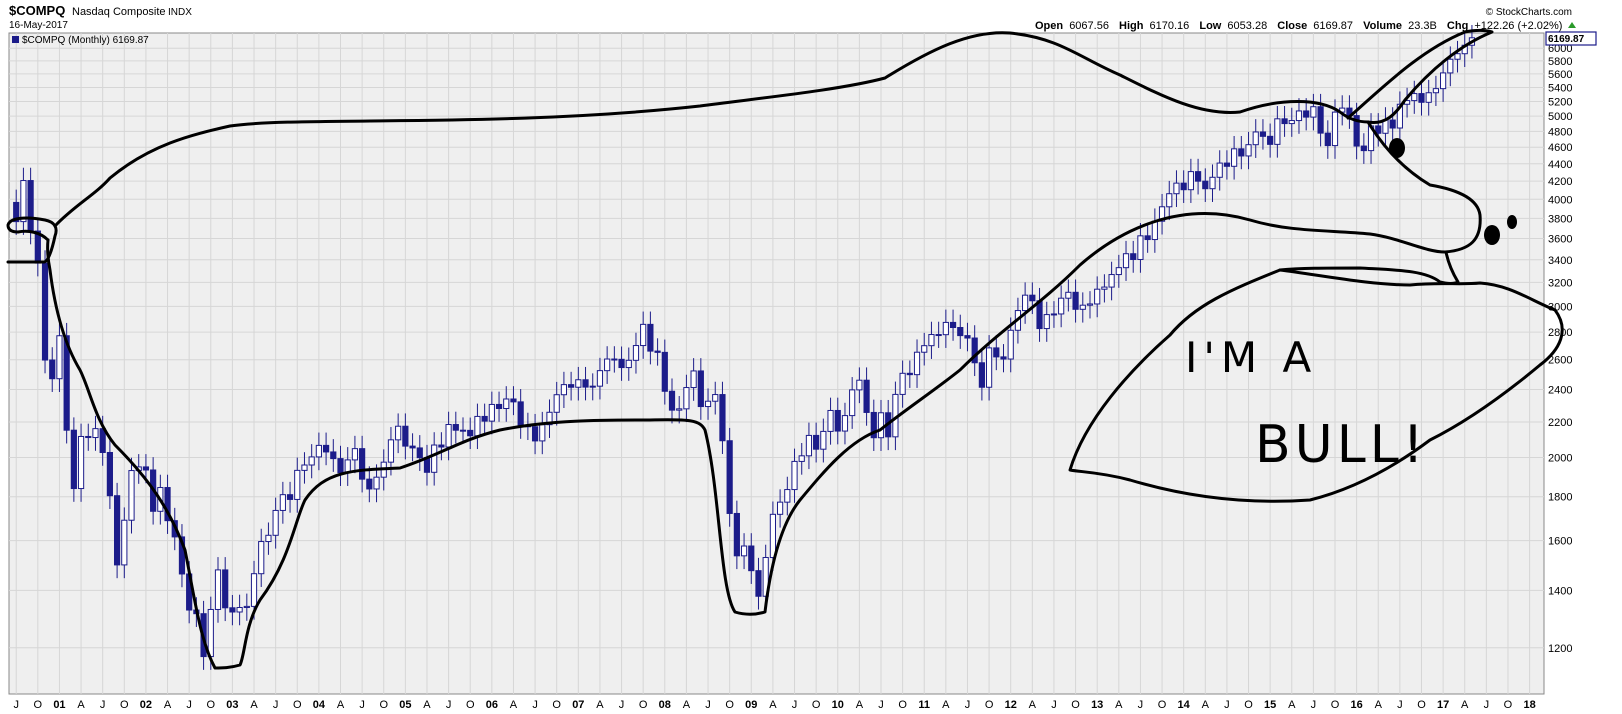 The image size is (1622, 714). Describe the element at coordinates (32, 240) in the screenshot. I see `bull-tail` at that location.